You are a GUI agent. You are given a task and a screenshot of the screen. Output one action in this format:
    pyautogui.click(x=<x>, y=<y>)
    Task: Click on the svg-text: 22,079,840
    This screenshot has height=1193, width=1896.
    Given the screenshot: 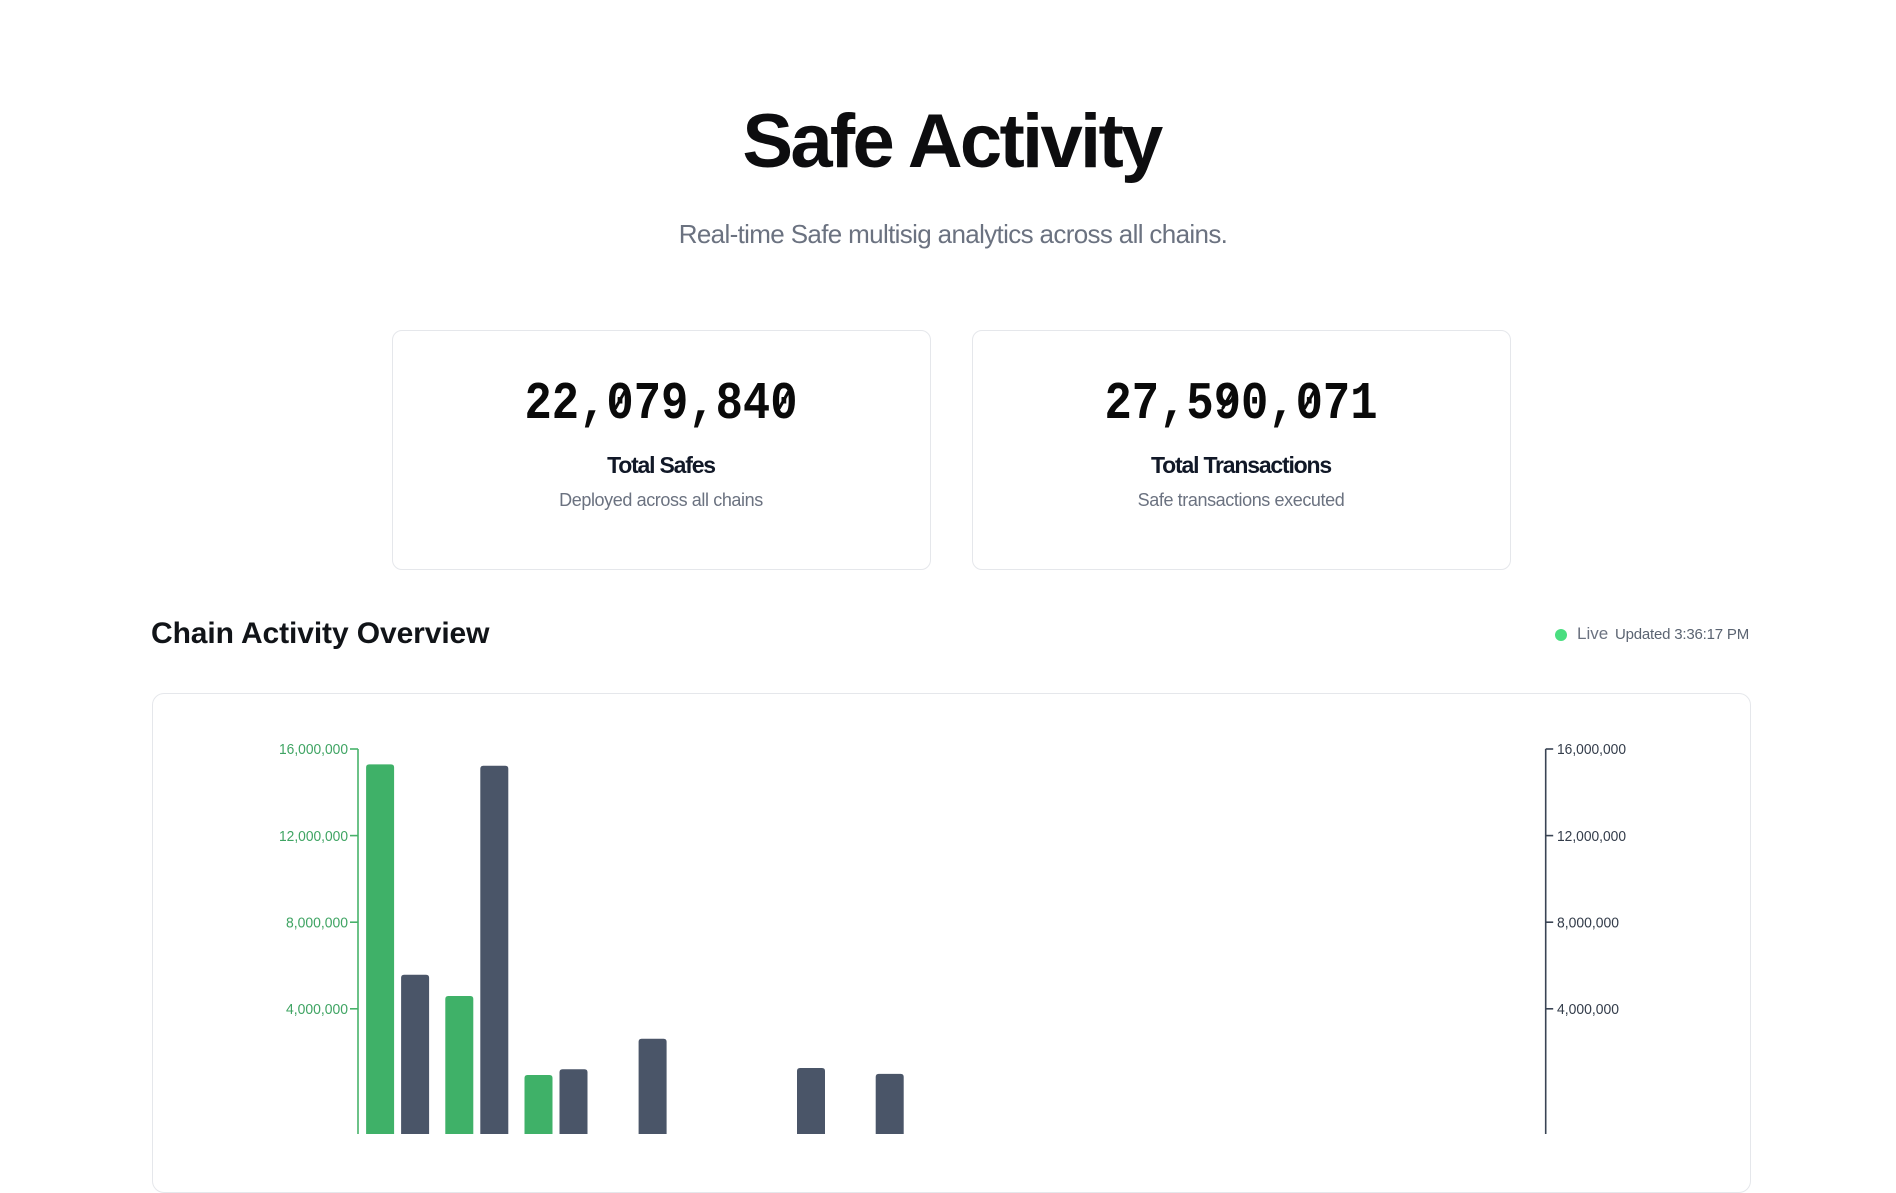 What is the action you would take?
    pyautogui.click(x=661, y=407)
    